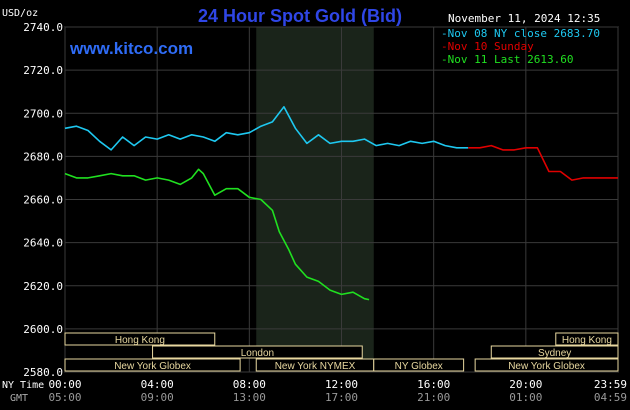  Describe the element at coordinates (64, 397) in the screenshot. I see `x-tick-gmt: 05:00` at that location.